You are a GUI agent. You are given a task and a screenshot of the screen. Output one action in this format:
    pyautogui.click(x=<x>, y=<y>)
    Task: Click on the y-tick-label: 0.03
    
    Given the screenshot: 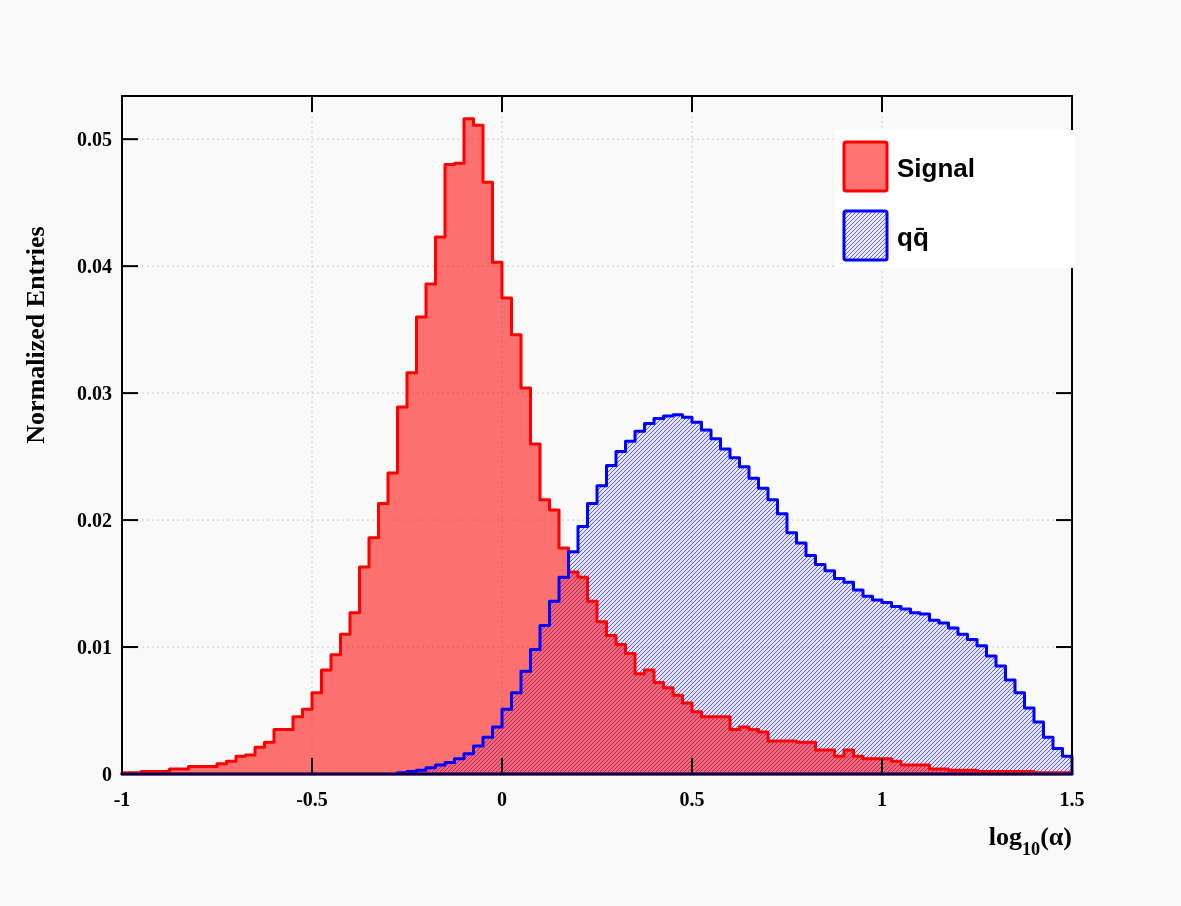 What is the action you would take?
    pyautogui.click(x=94, y=393)
    